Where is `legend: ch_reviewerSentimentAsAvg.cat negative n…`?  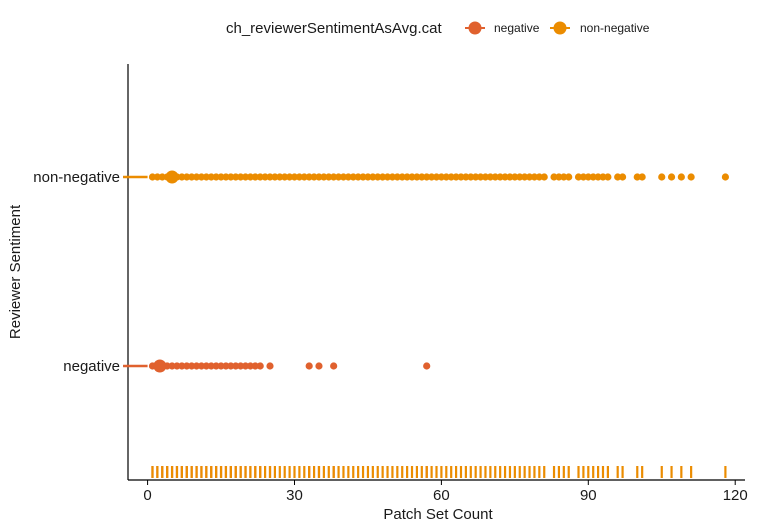
legend: ch_reviewerSentimentAsAvg.cat negative n… is located at coordinates (438, 28).